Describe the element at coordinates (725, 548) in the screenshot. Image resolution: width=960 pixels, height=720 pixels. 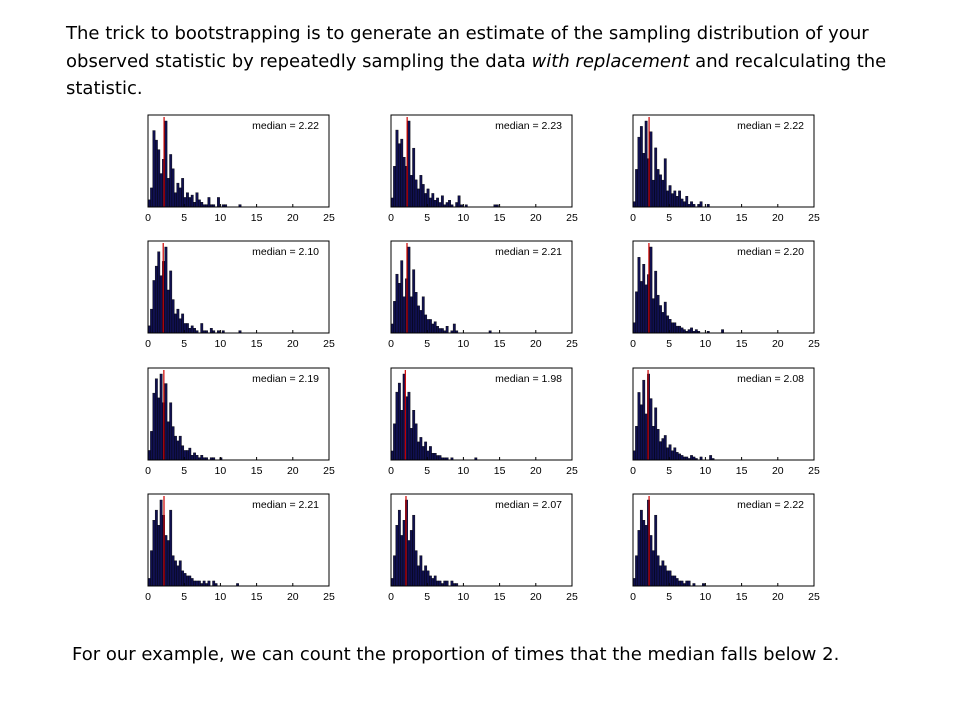
I see `histogram-panel: median = 2.22 0 5 10 15 20 25` at that location.